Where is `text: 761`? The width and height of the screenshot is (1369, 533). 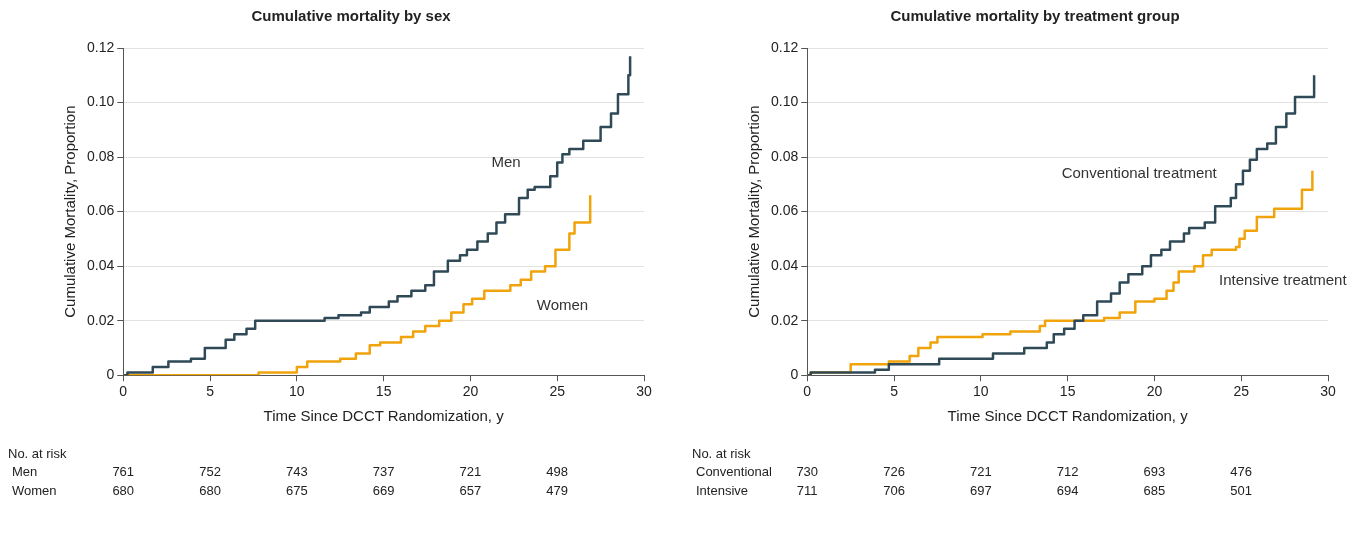
text: 761 is located at coordinates (123, 471).